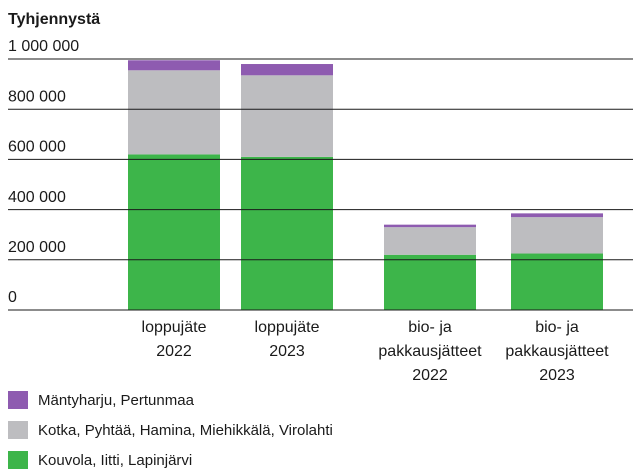 This screenshot has height=470, width=633. I want to click on y-tick-label: 800 000, so click(37, 96).